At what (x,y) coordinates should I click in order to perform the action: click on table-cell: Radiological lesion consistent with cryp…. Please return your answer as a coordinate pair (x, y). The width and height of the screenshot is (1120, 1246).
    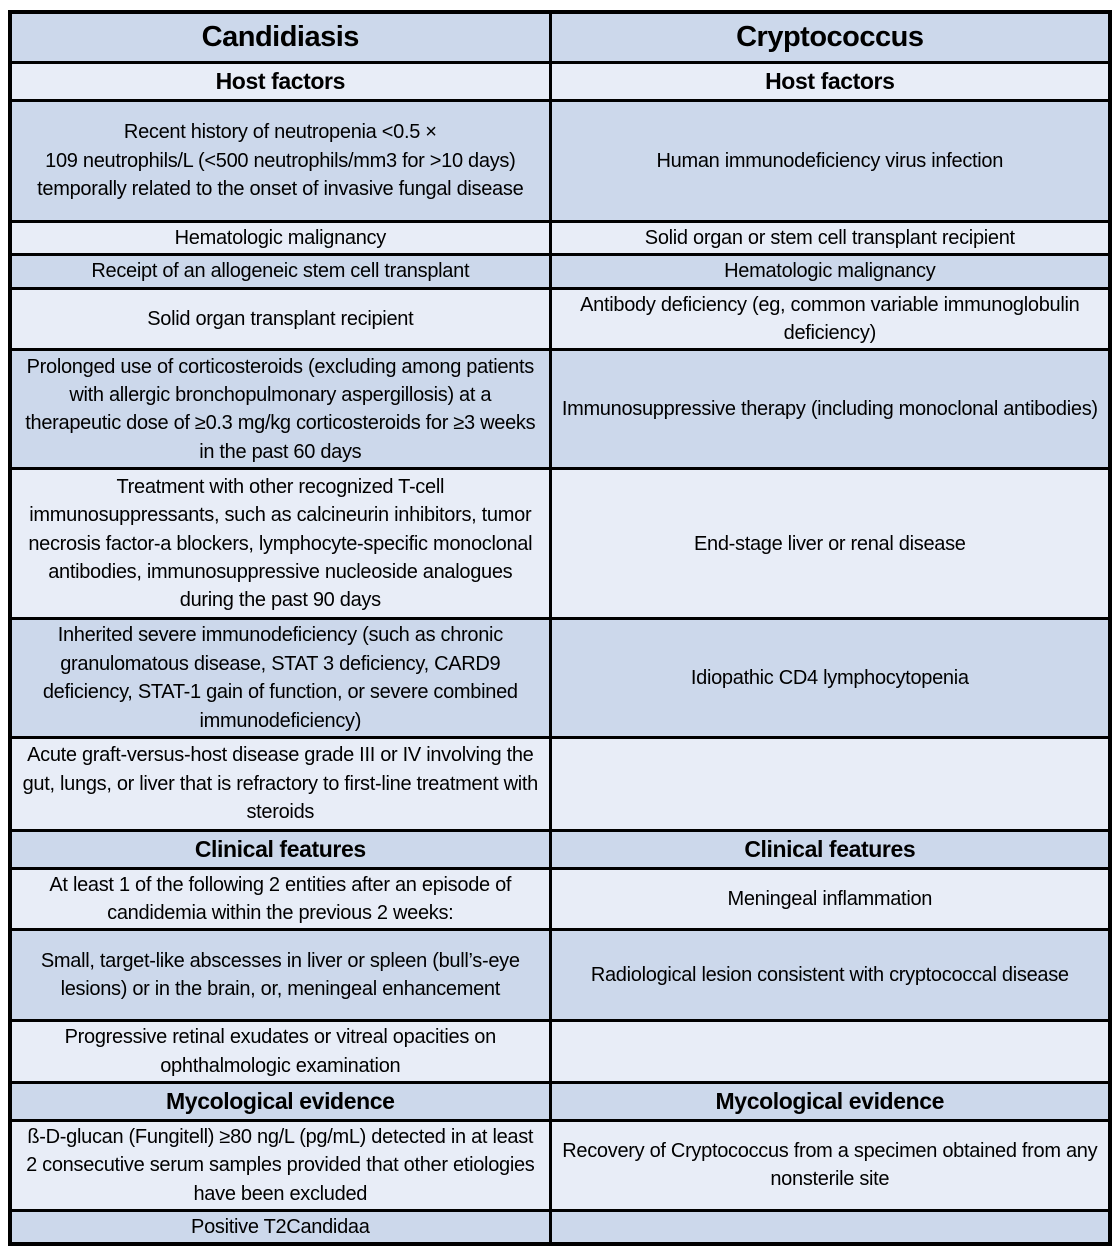
    Looking at the image, I should click on (830, 975).